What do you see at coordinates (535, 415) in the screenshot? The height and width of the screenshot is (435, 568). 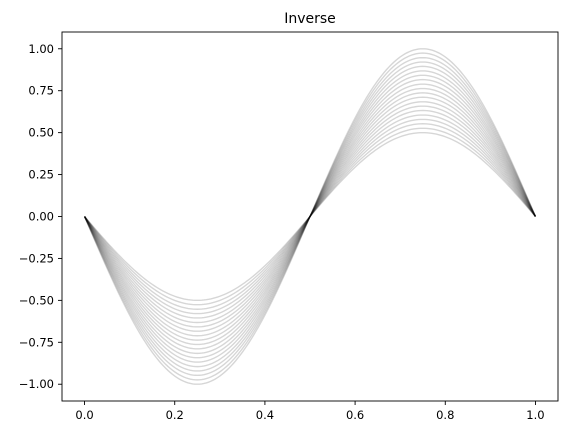 I see `x-tick-label: 1.0` at bounding box center [535, 415].